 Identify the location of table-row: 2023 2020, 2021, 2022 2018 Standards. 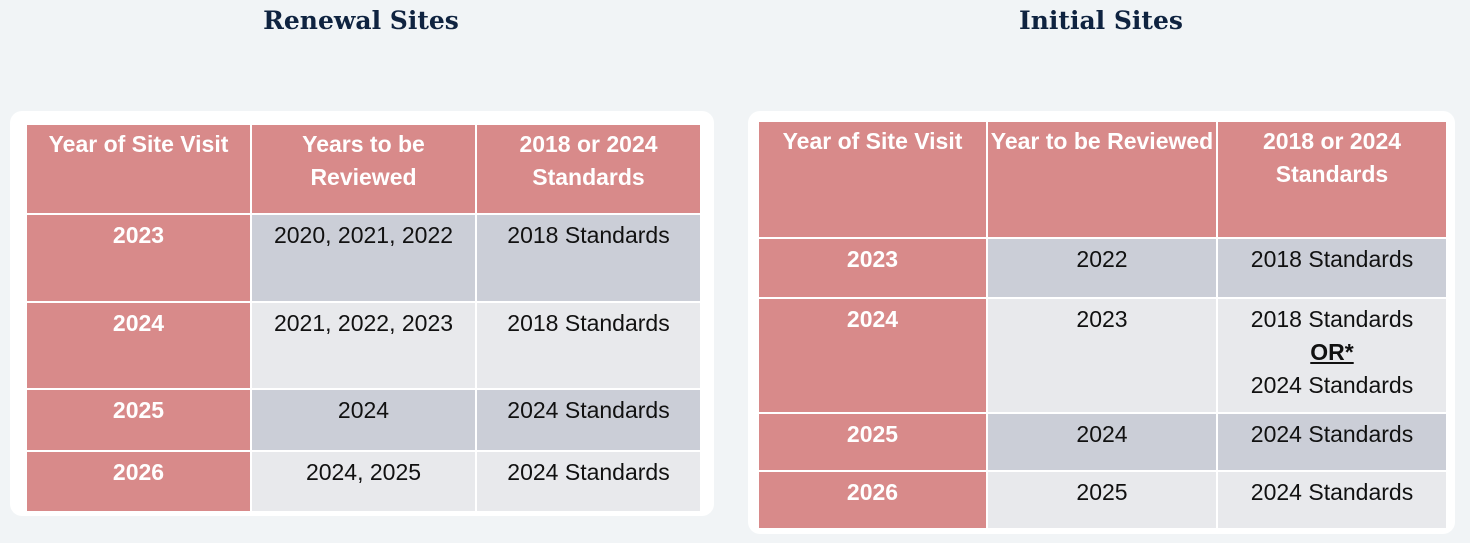
(363, 258).